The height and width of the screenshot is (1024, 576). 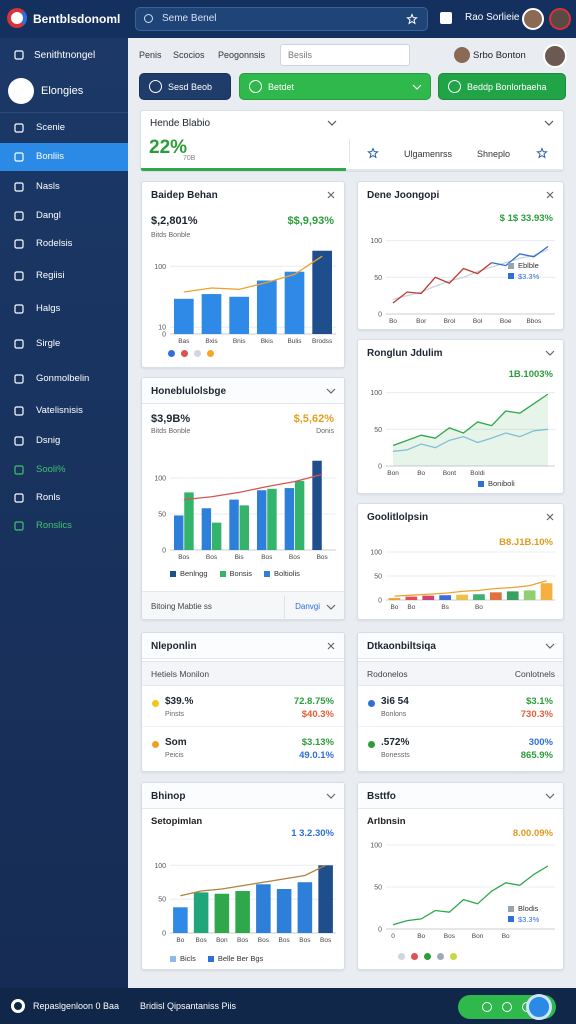 What do you see at coordinates (460, 561) in the screenshot?
I see `card: Goolitlolpsin B8.J1B.10% 0 50 100 Bo Bo Bs Bo` at bounding box center [460, 561].